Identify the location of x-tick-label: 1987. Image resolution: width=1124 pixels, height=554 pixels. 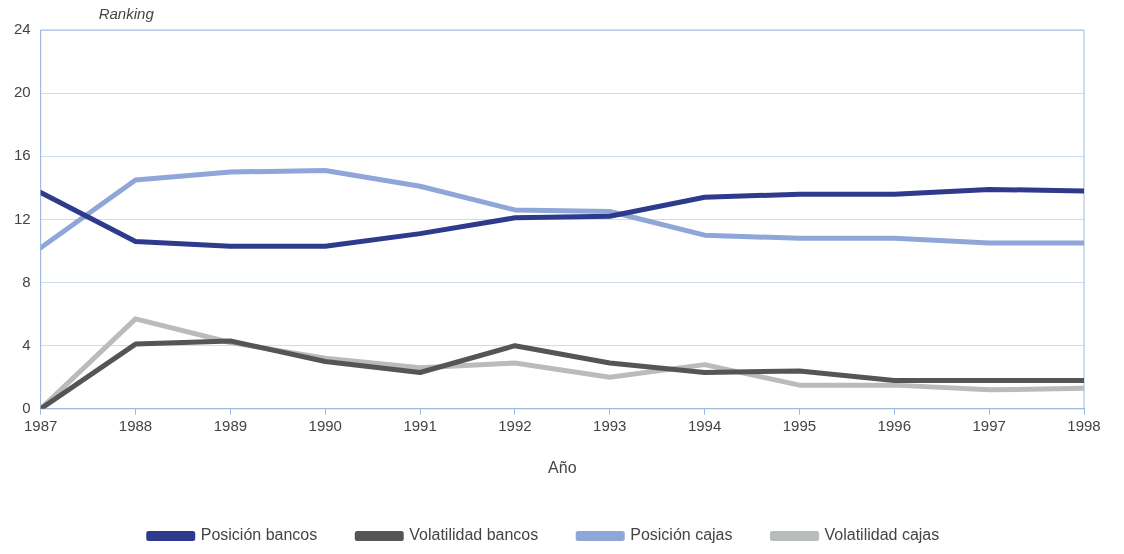
(41, 425).